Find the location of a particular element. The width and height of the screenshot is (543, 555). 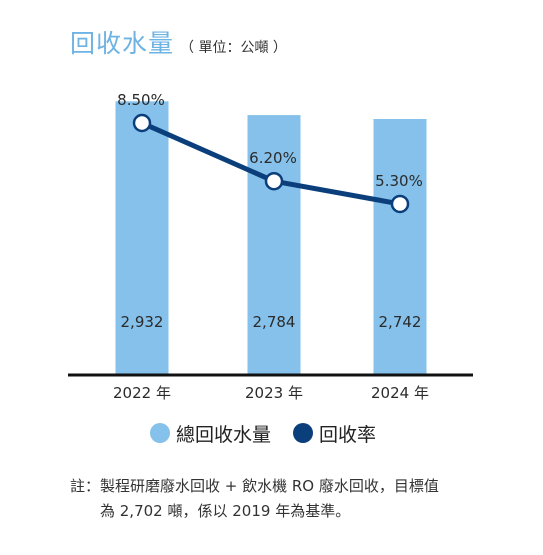

bar-value-label-3: 2,742 is located at coordinates (400, 322).